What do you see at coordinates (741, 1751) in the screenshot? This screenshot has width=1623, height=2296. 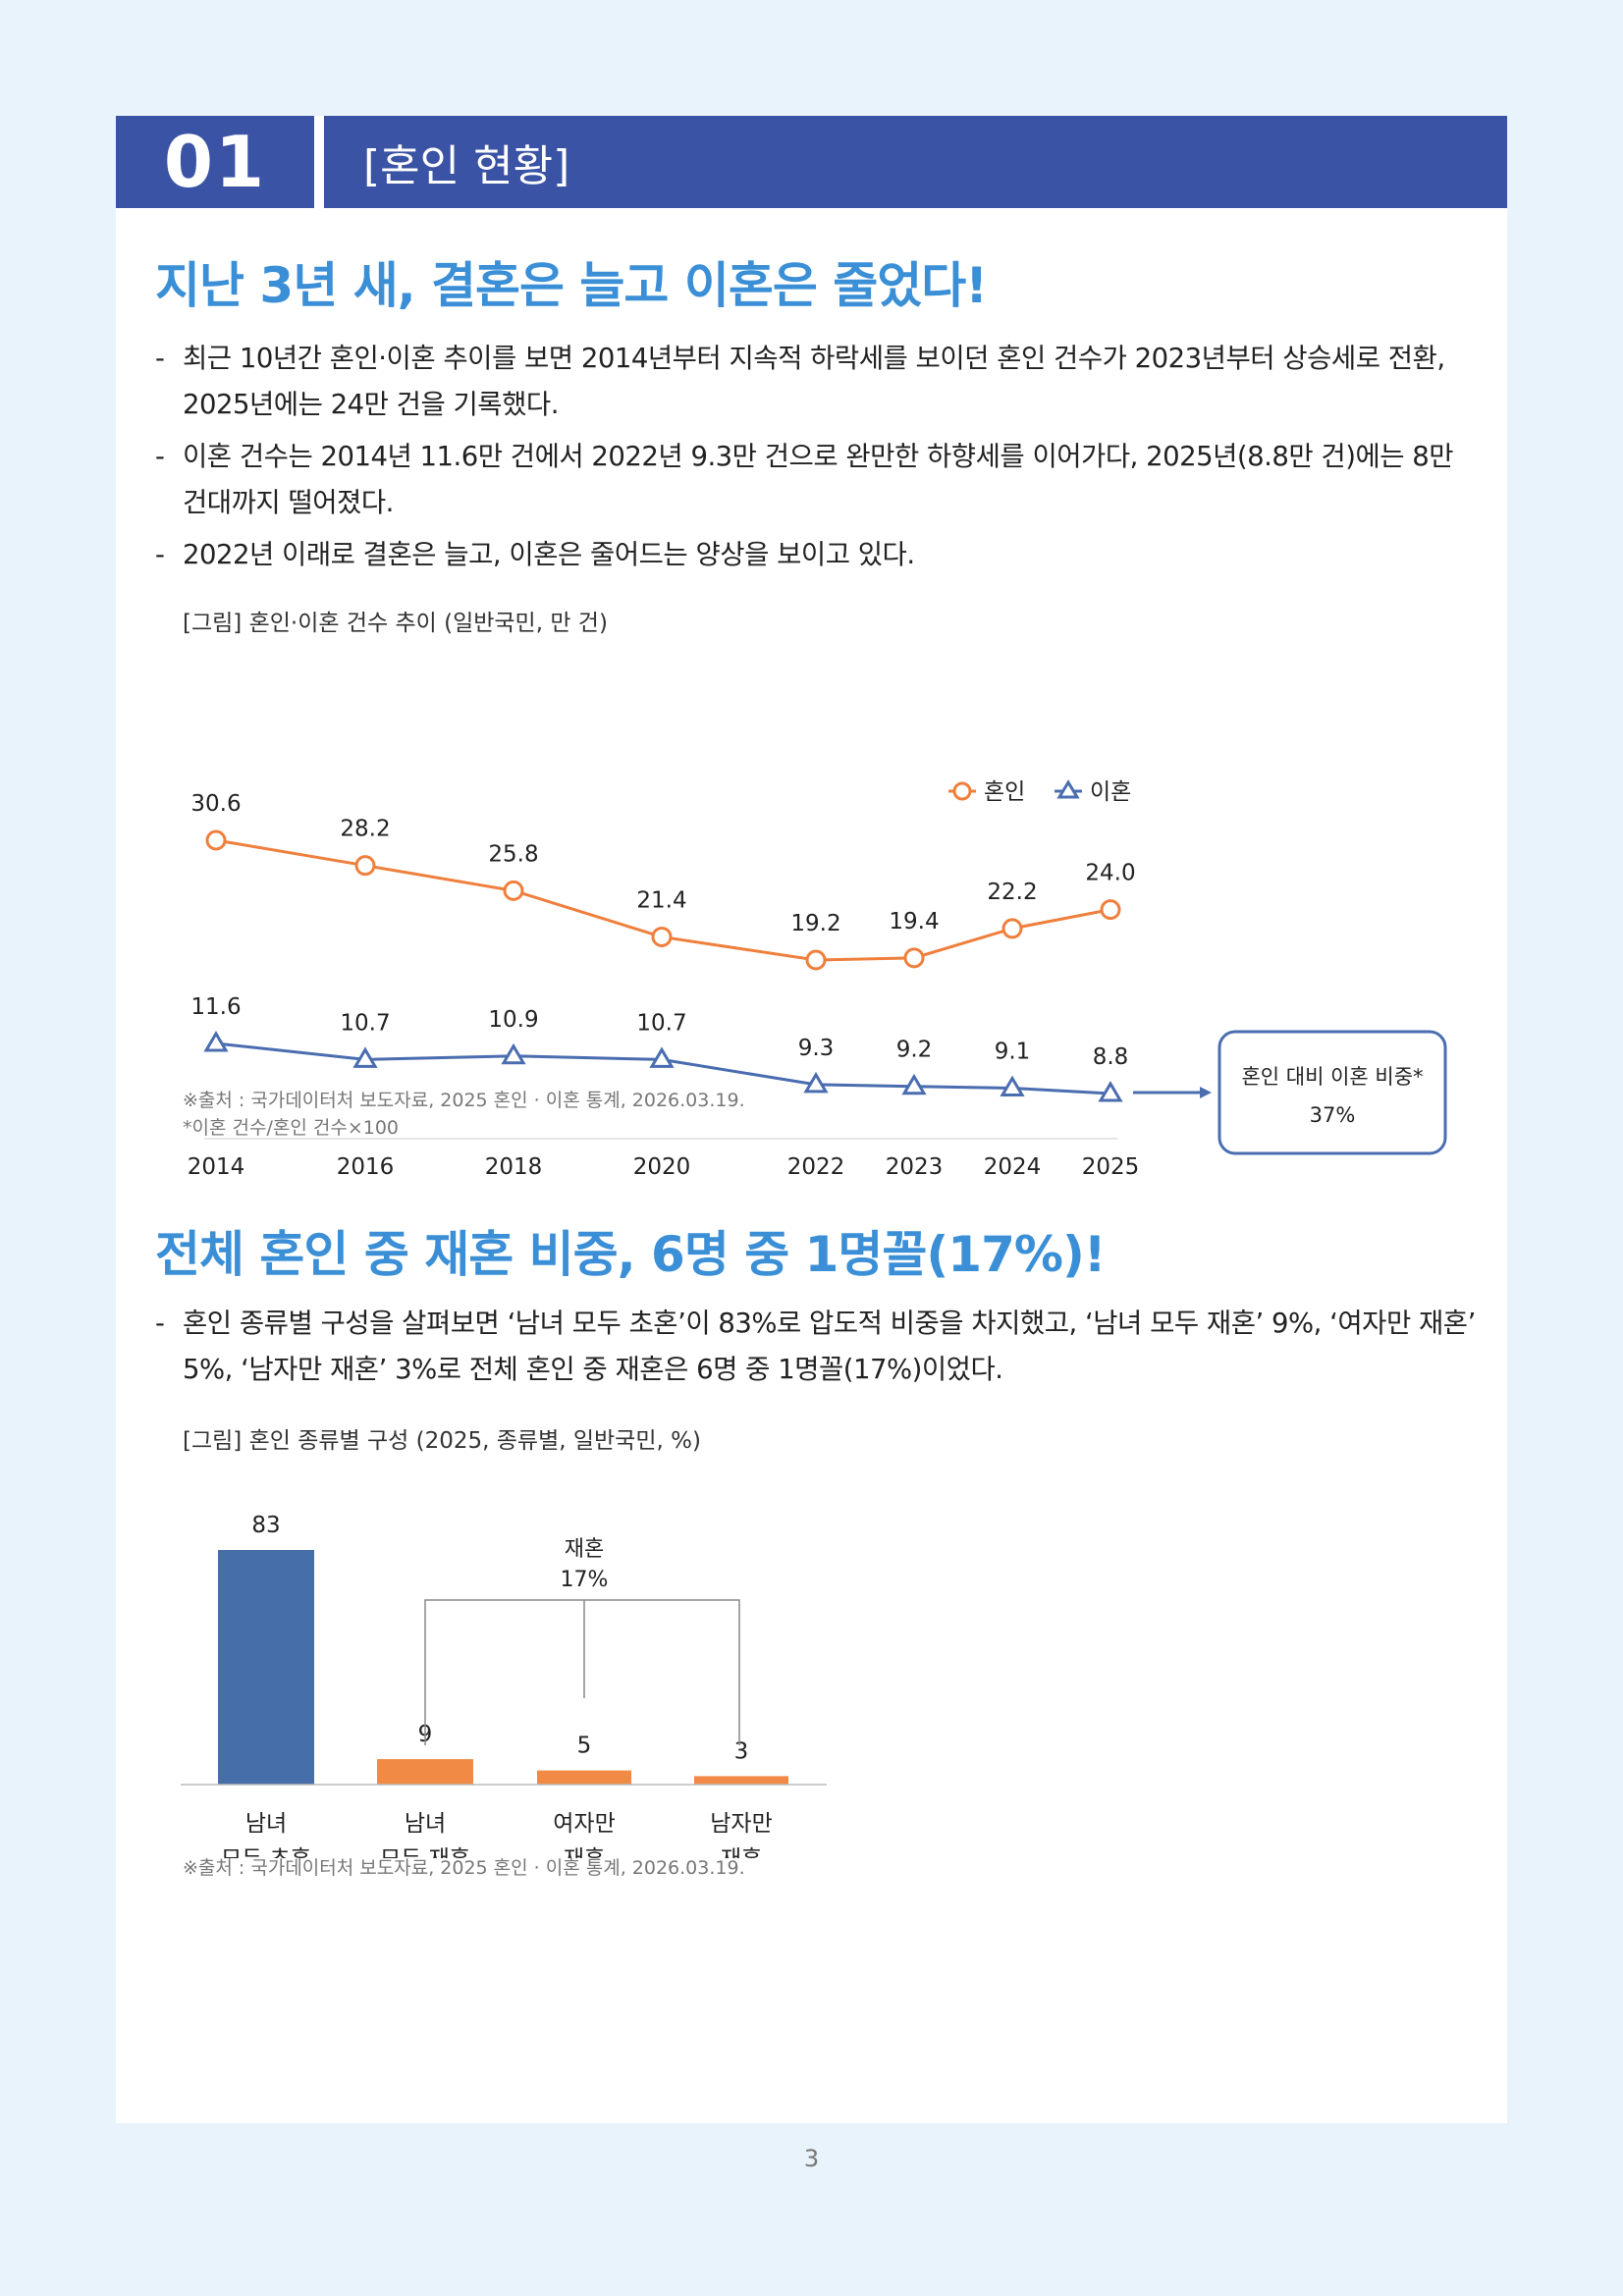 I see `bar-value-label: 3` at bounding box center [741, 1751].